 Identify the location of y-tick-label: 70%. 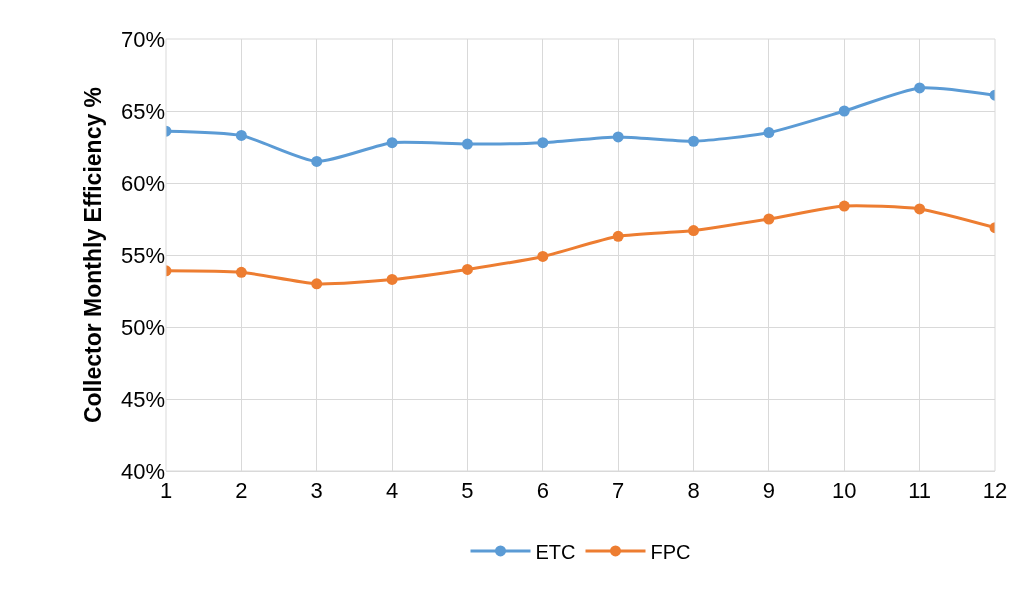
(142, 39).